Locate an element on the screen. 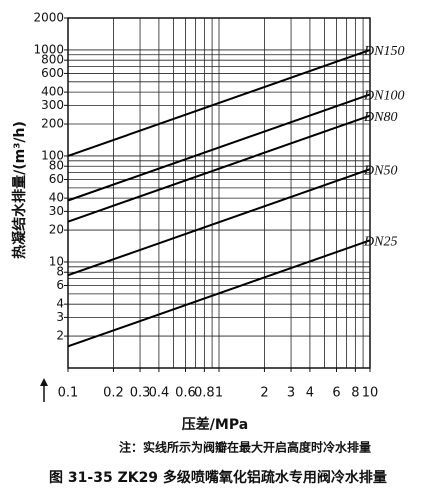  y-tick-label: 40 is located at coordinates (56, 198).